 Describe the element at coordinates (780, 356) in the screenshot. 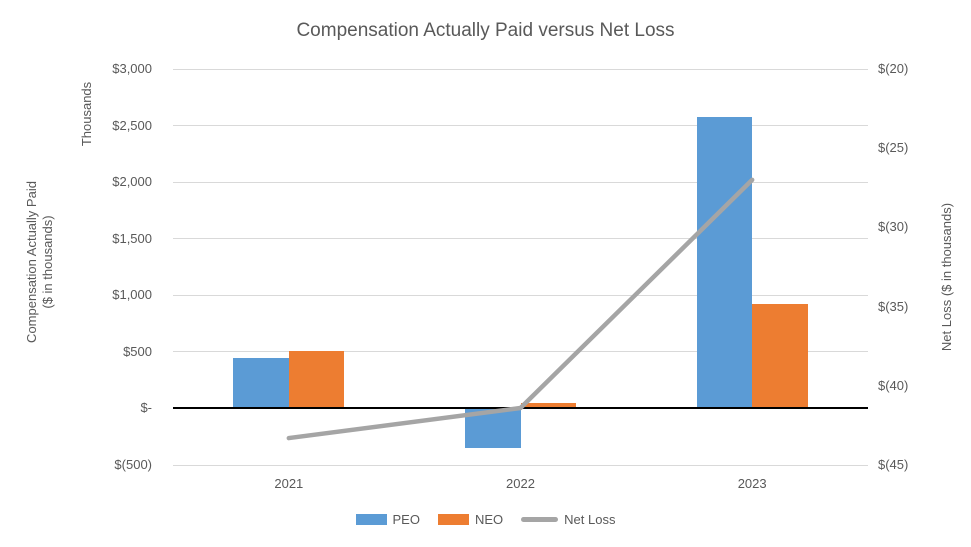

I see `bar-neo-2023` at that location.